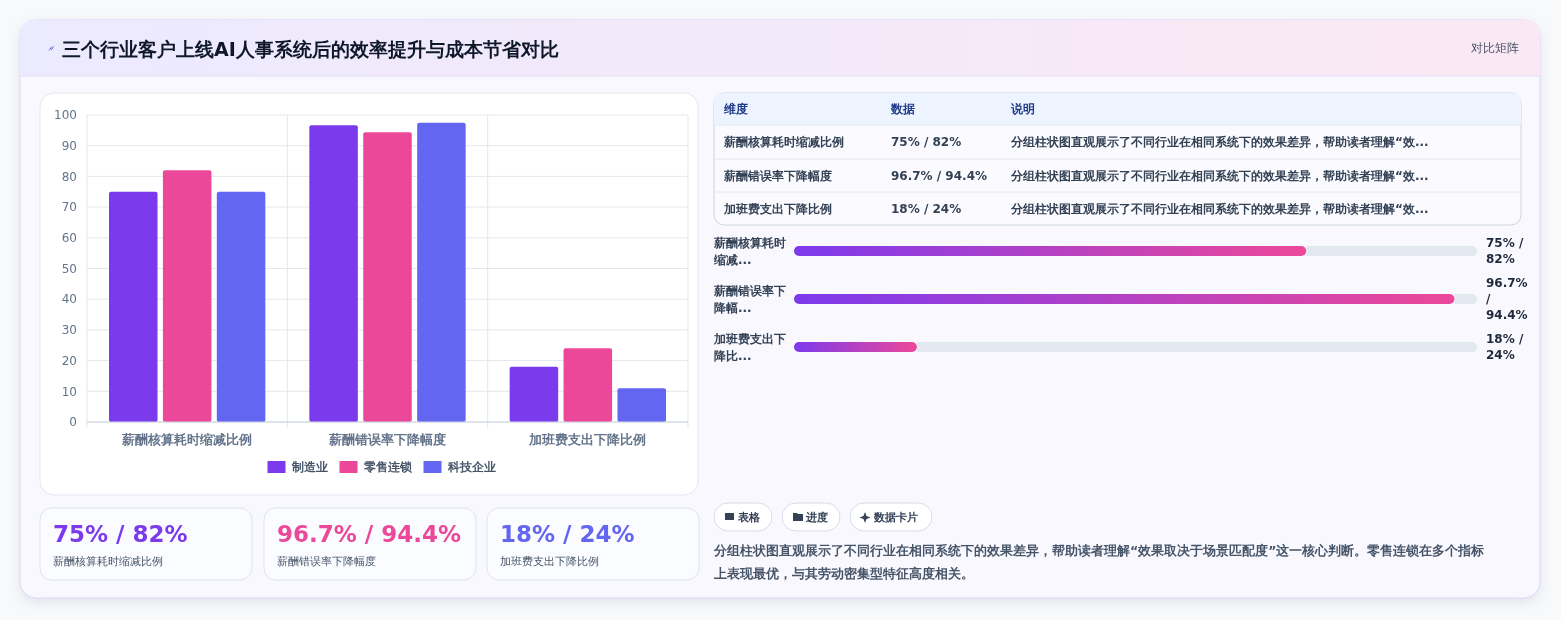 This screenshot has height=620, width=1561. Describe the element at coordinates (902, 109) in the screenshot. I see `text: 数据` at that location.